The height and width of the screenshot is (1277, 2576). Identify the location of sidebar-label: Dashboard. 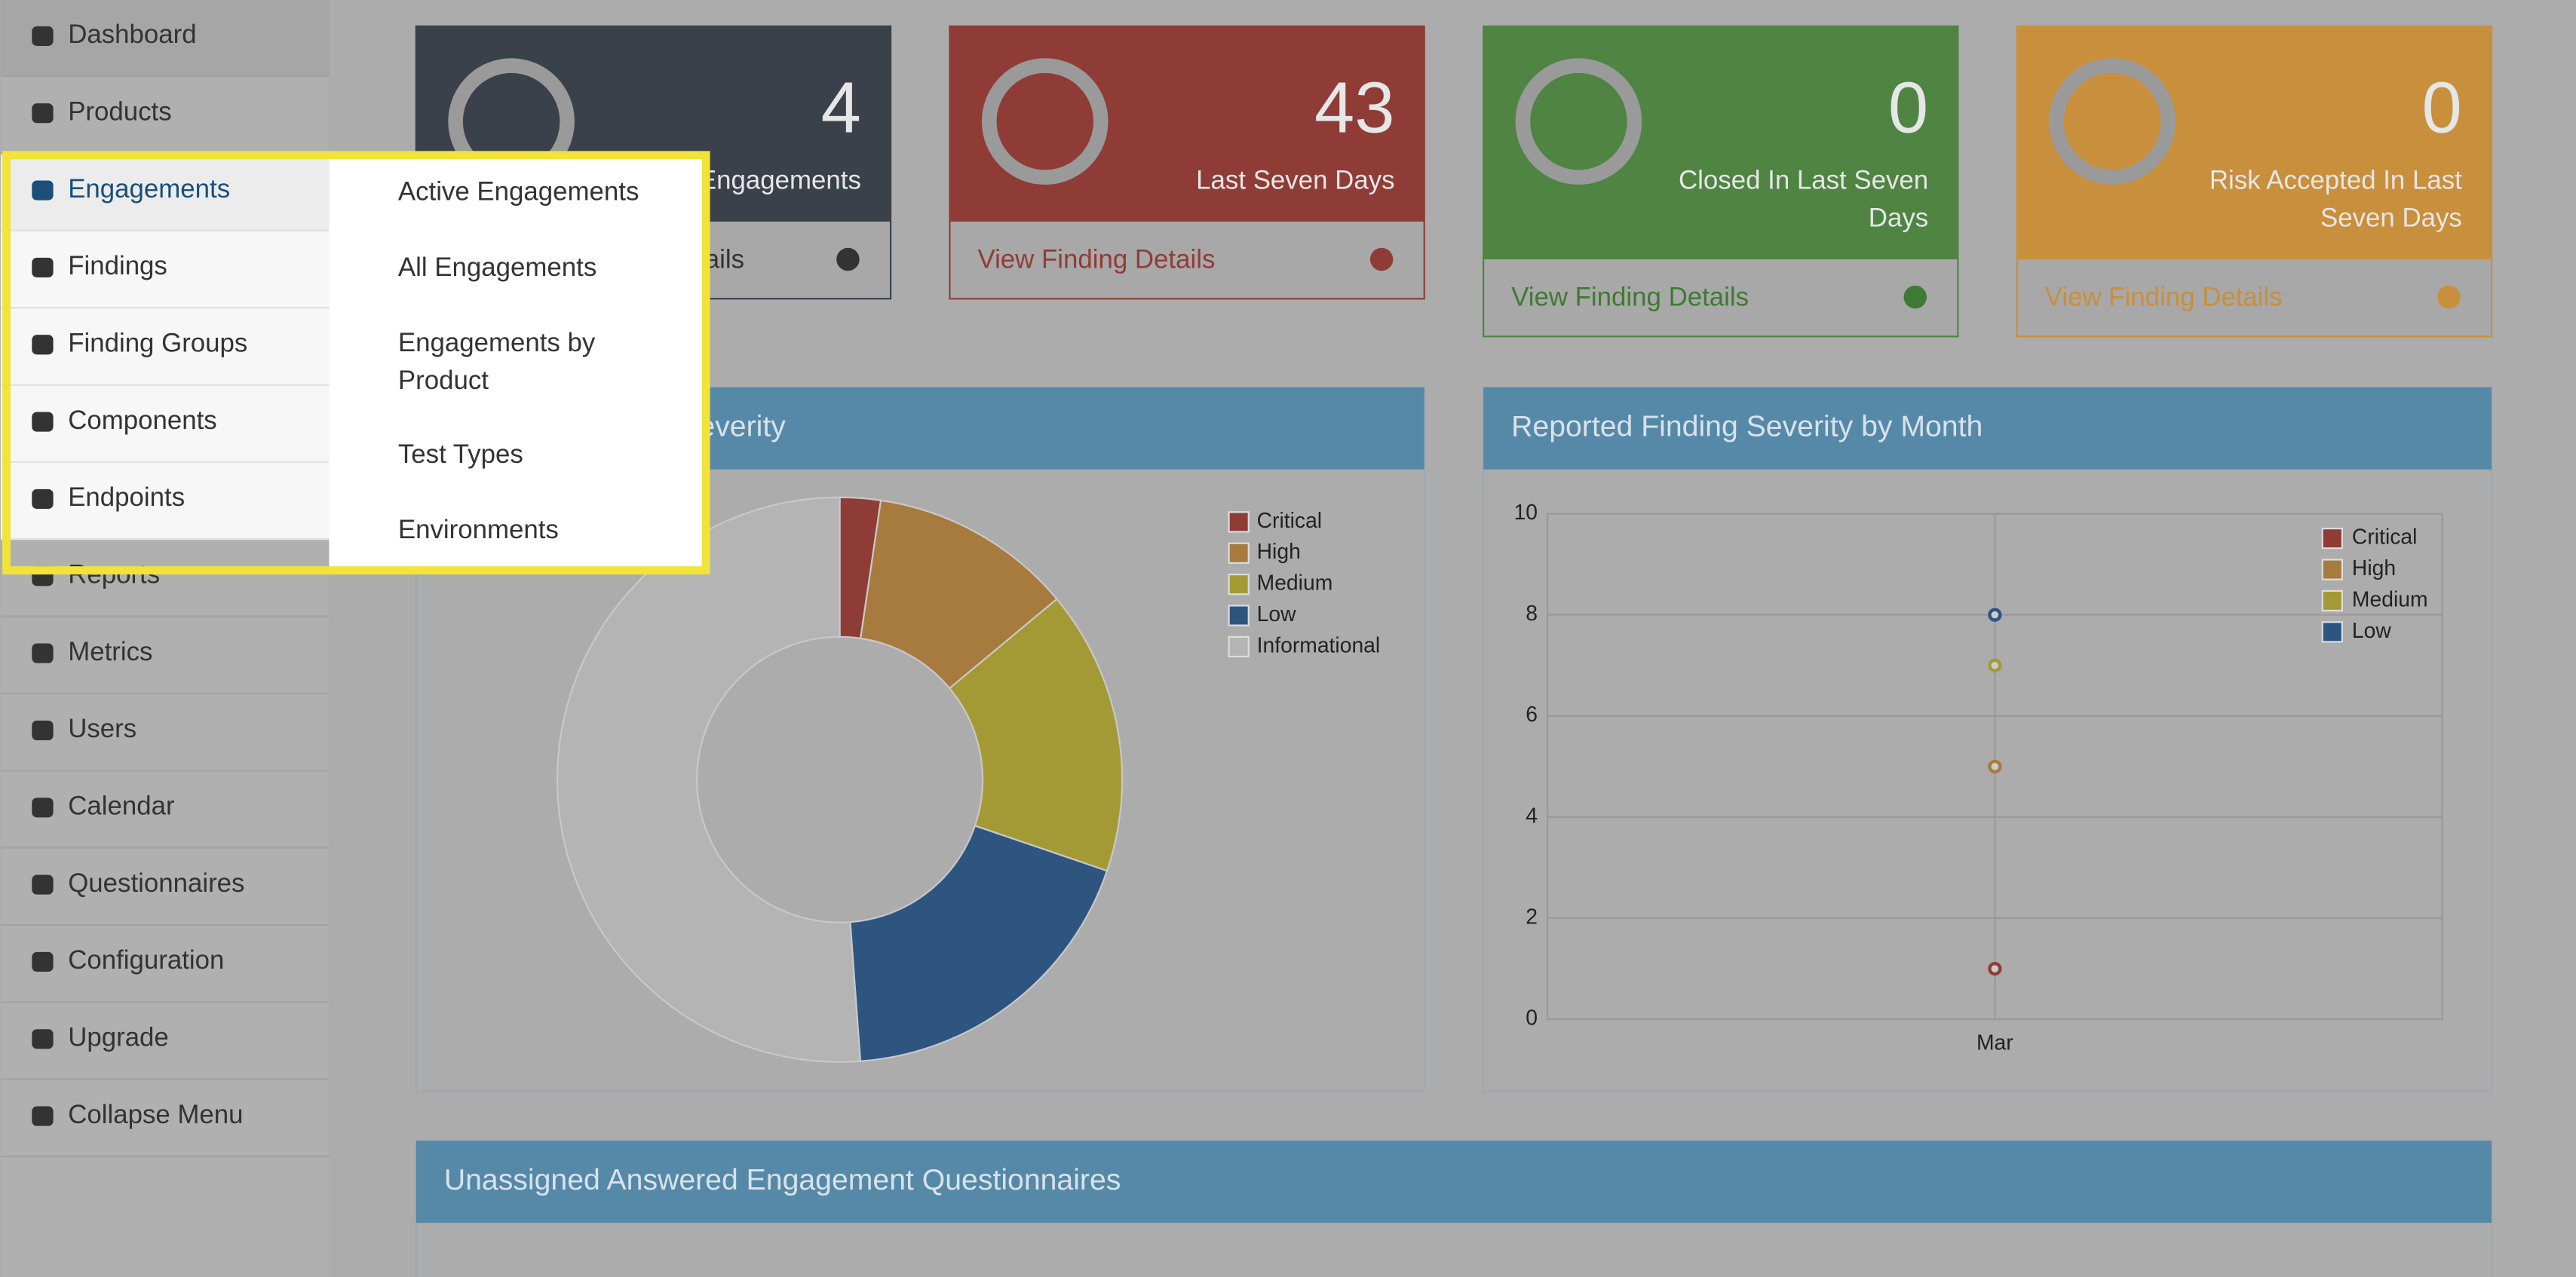
(132, 34).